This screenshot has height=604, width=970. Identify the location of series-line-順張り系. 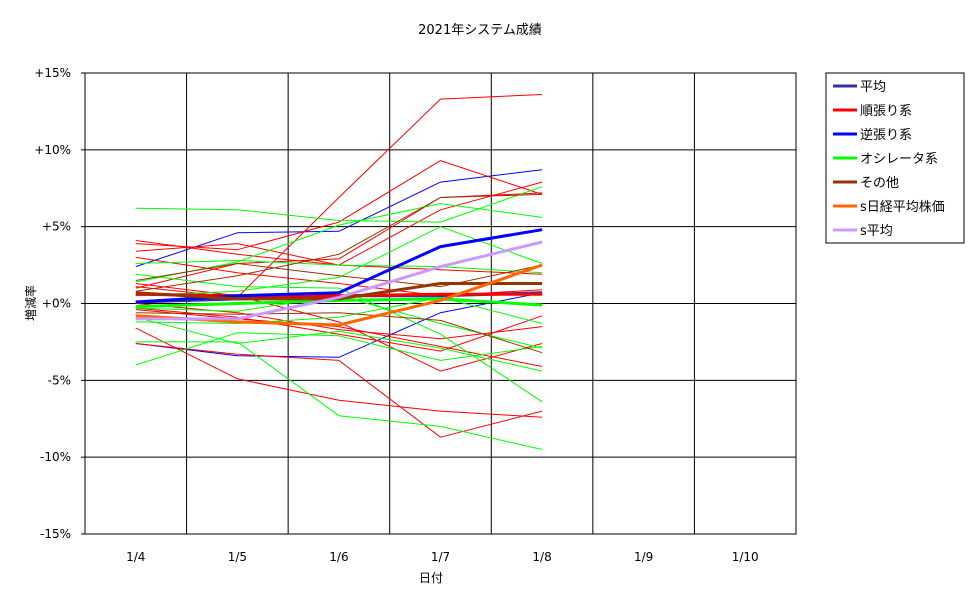
(339, 295).